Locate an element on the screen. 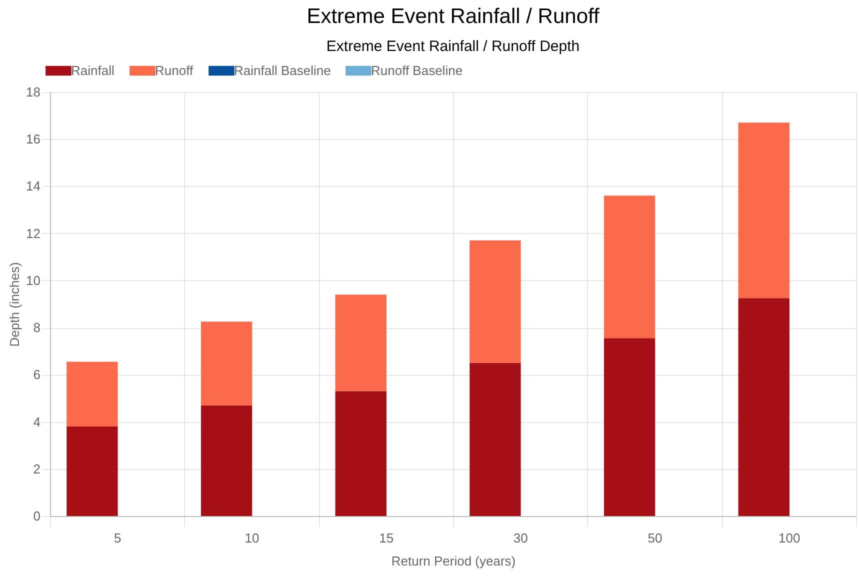 This screenshot has width=859, height=576. y-tick-label: 0 is located at coordinates (36, 516).